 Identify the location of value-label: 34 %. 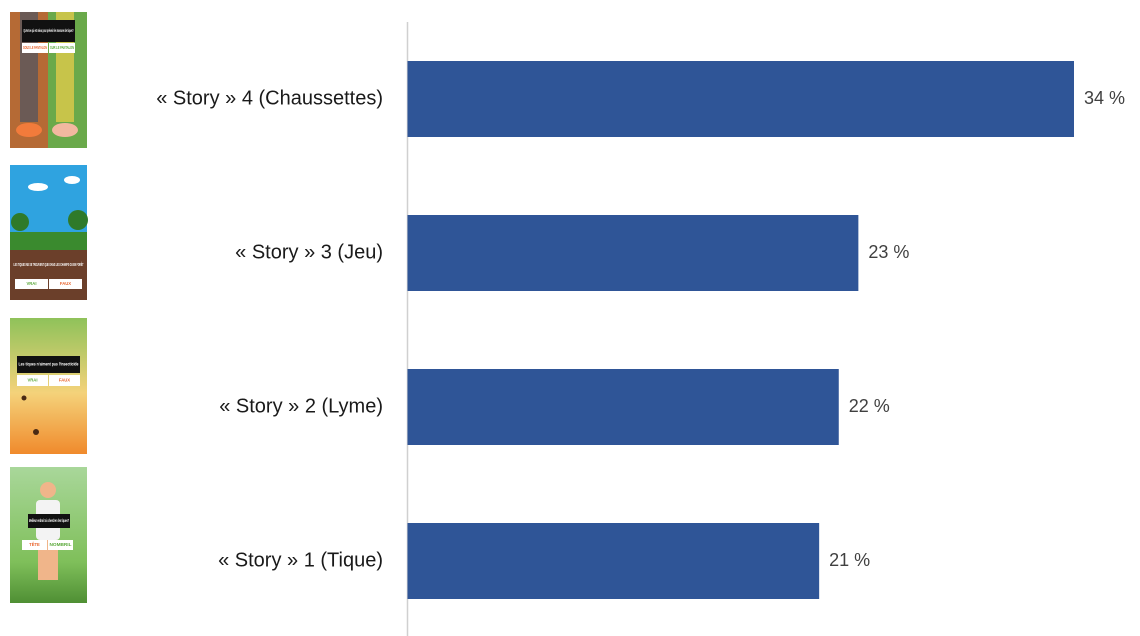
(1104, 98).